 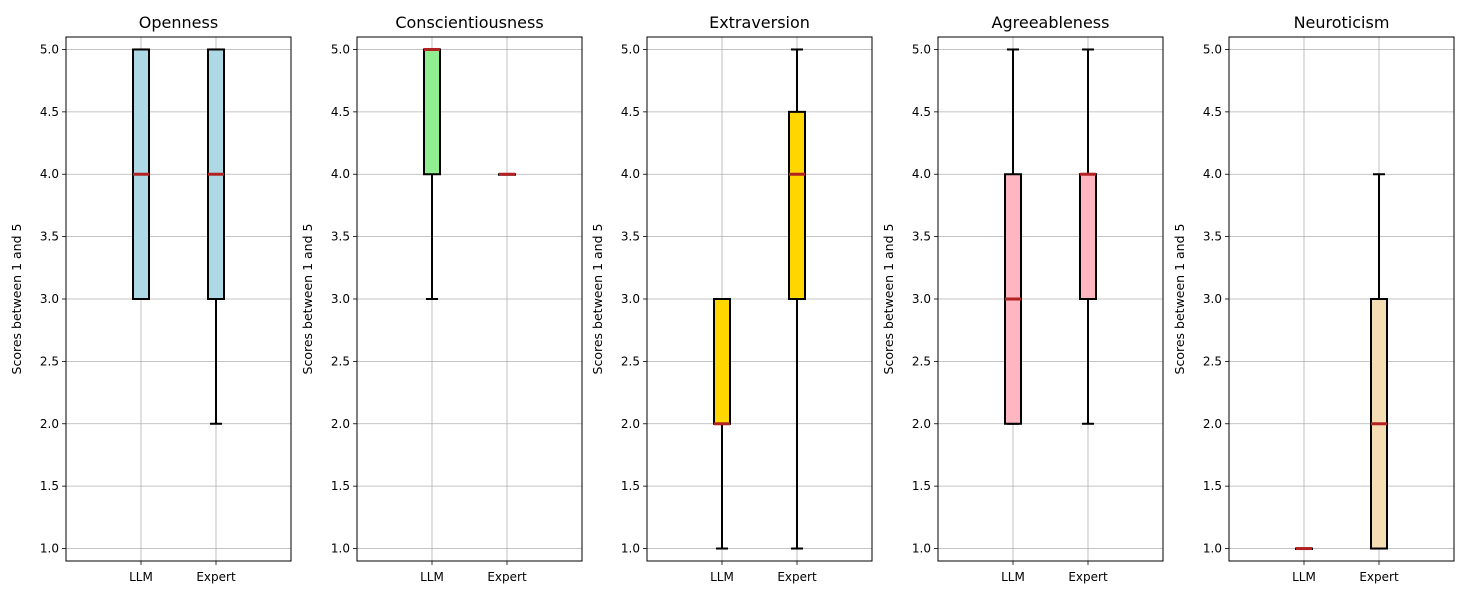 I want to click on panel-title: Openness, so click(x=178, y=22).